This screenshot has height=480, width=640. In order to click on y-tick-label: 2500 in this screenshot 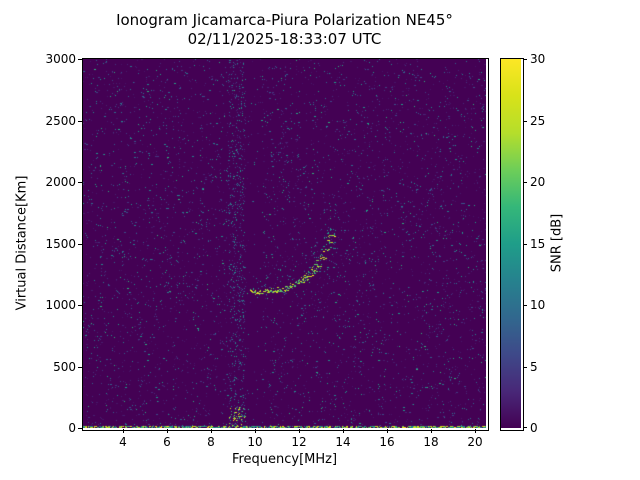, I will do `click(60, 121)`.